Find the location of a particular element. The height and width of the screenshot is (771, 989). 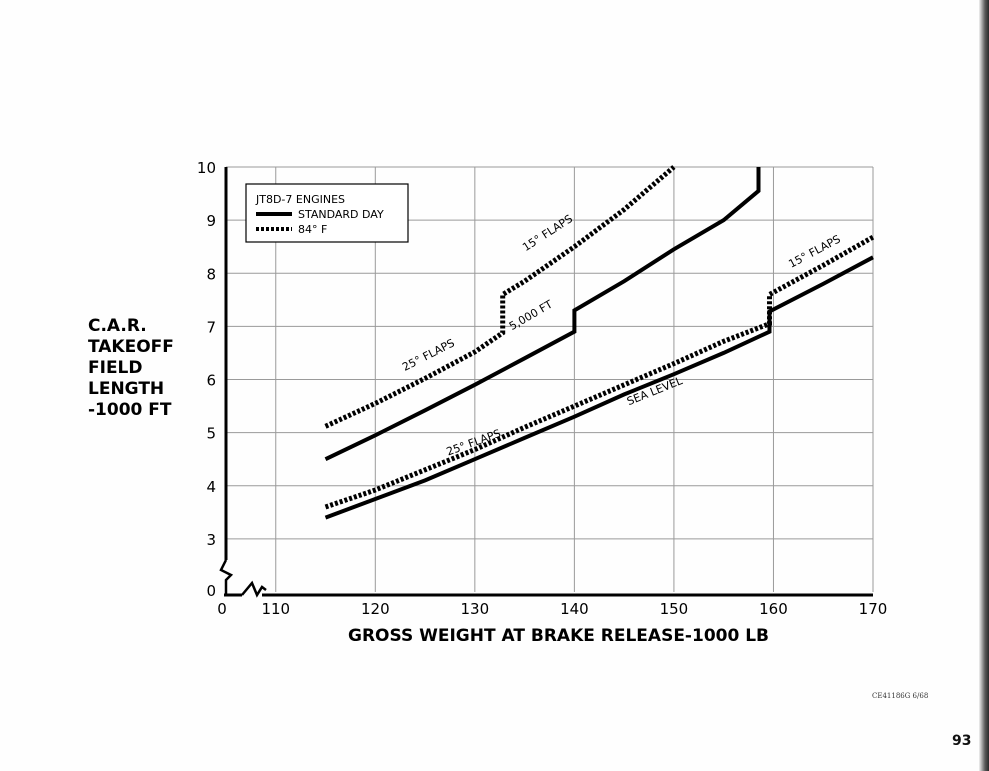

page-edge is located at coordinates (984, 385).